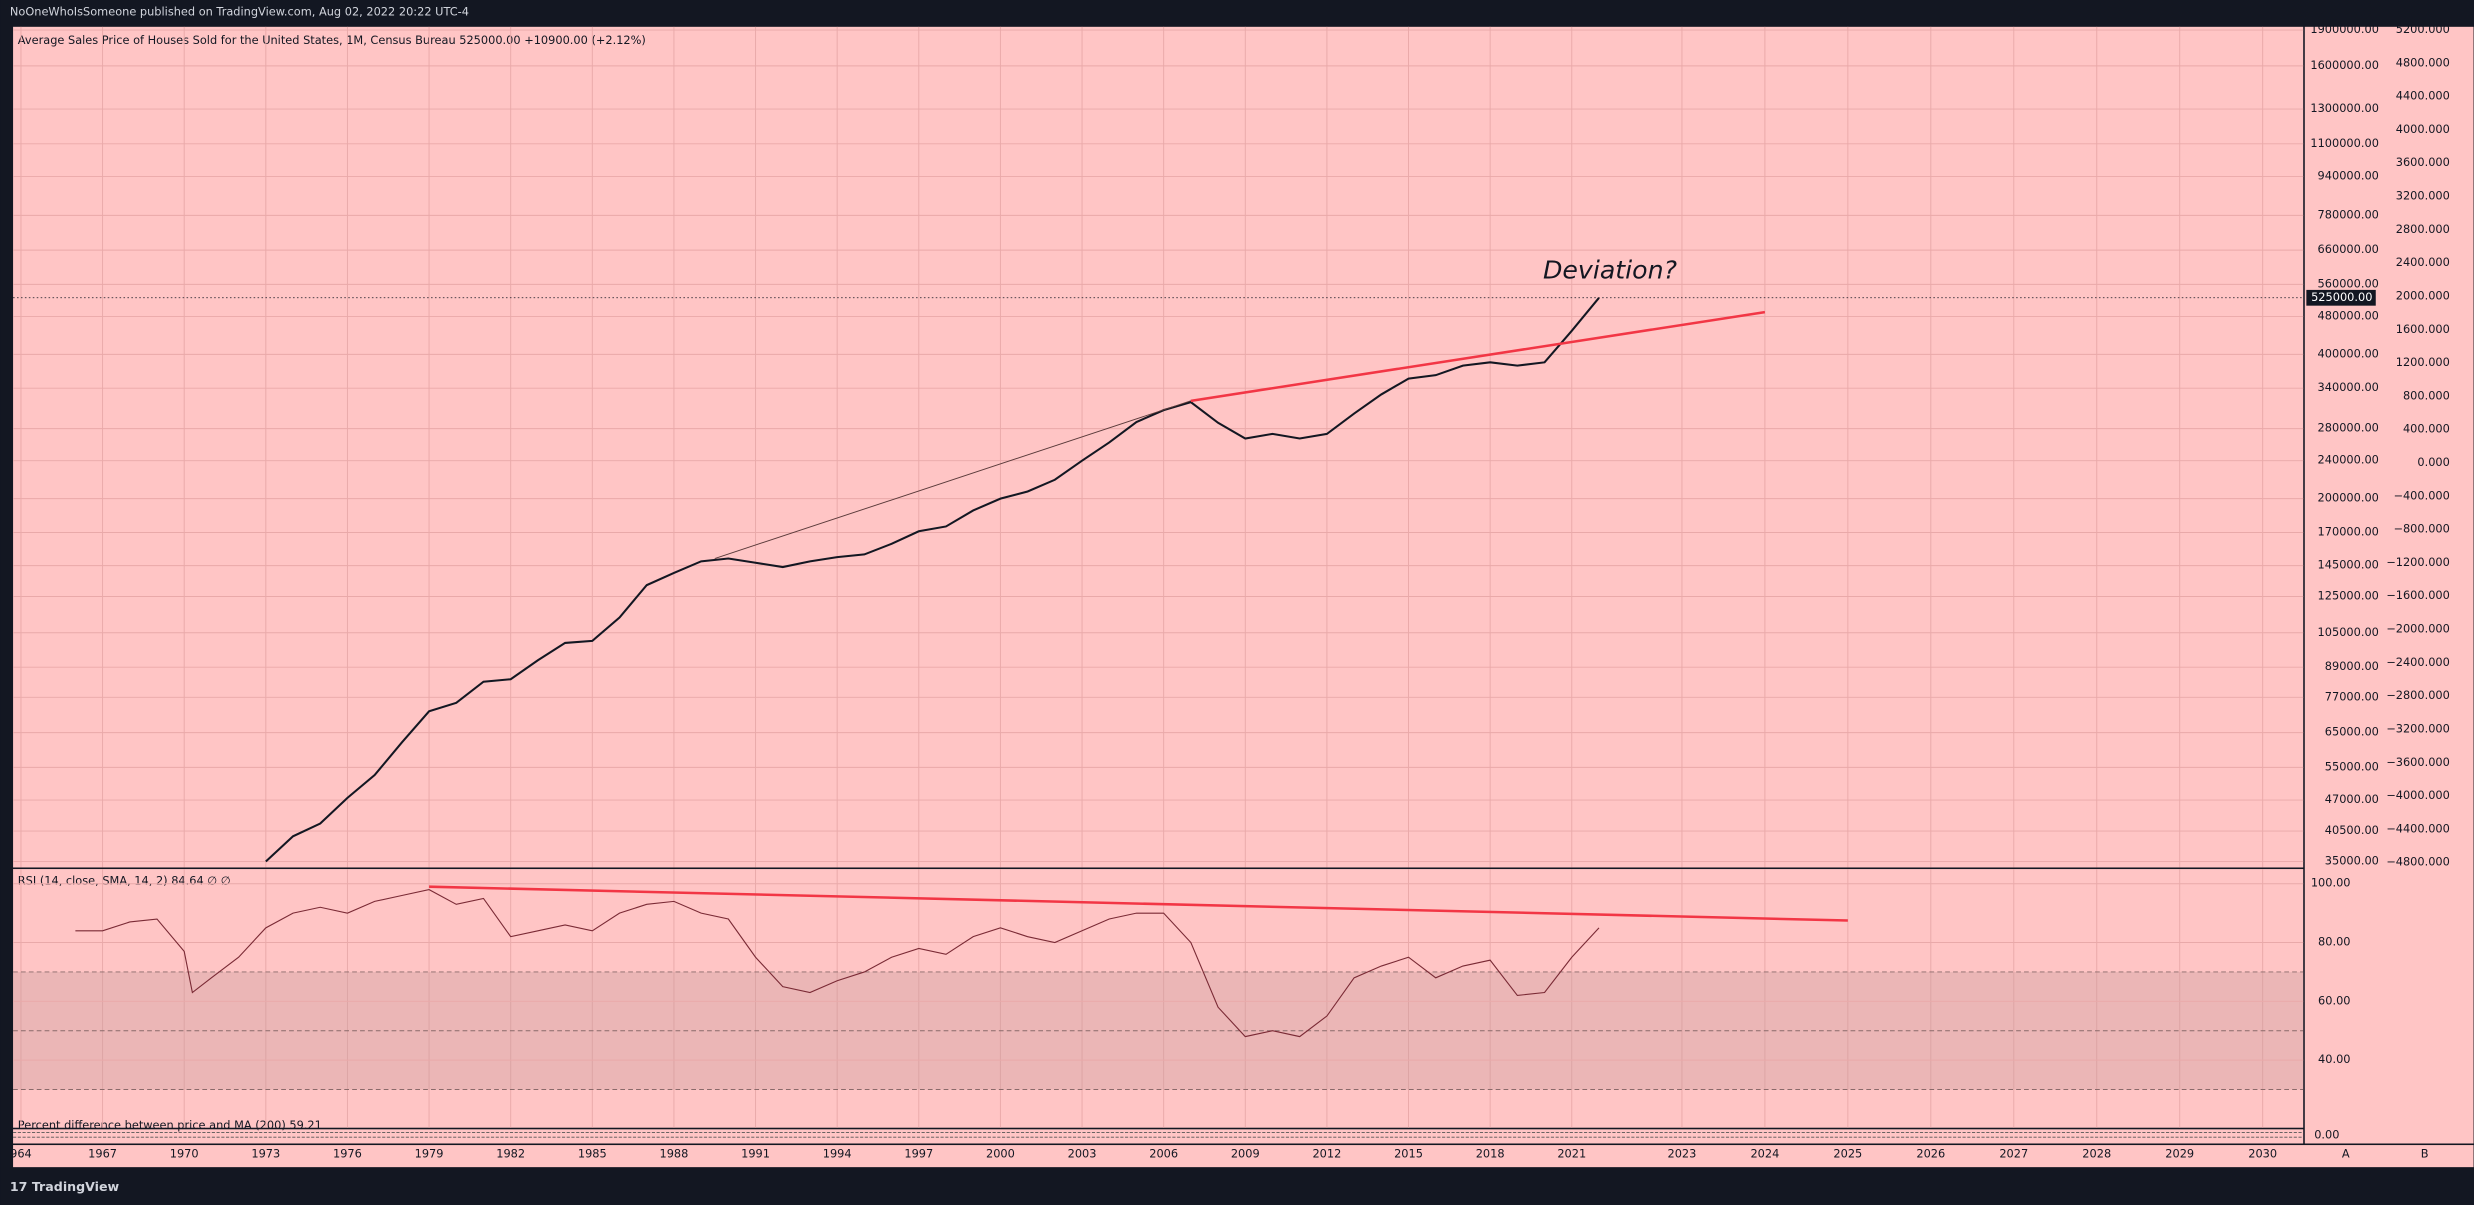  I want to click on y-tick-label: 1100000.00, so click(2344, 143).